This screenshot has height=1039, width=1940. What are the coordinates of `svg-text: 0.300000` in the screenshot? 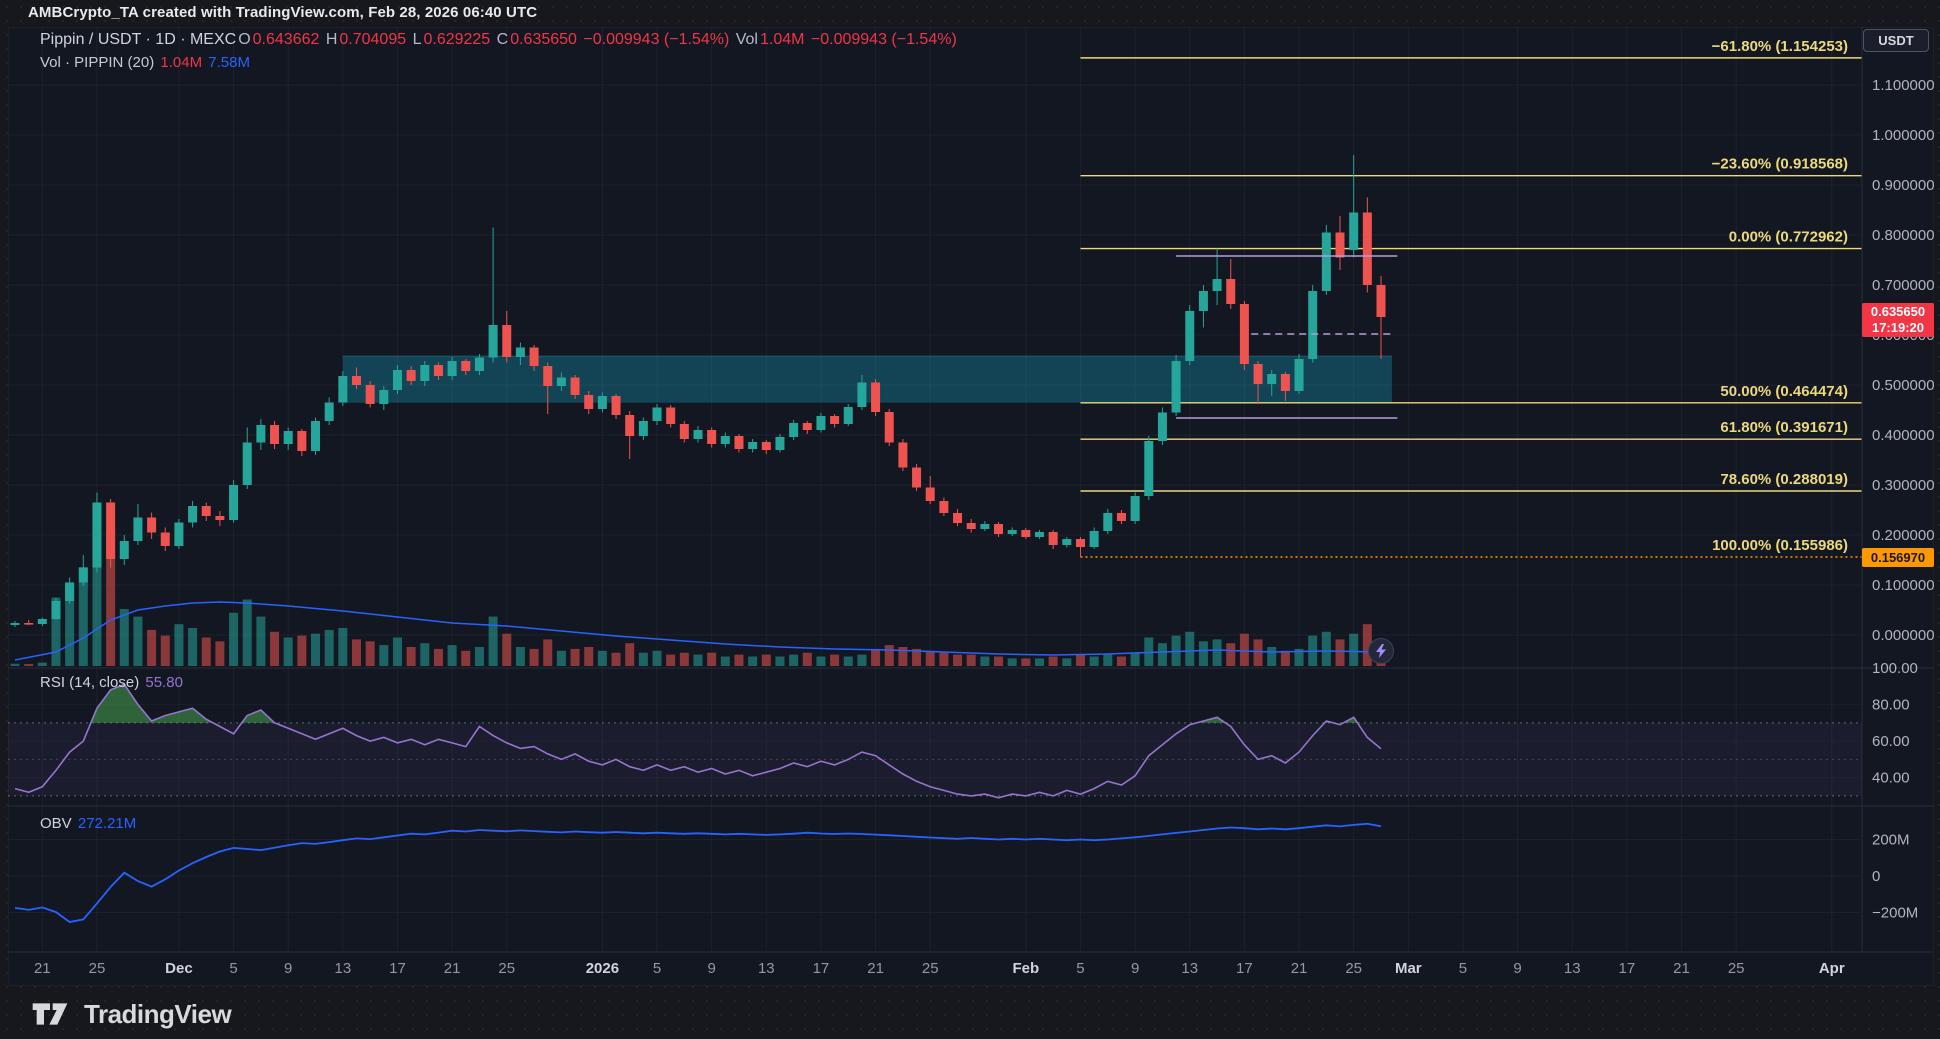 It's located at (1903, 485).